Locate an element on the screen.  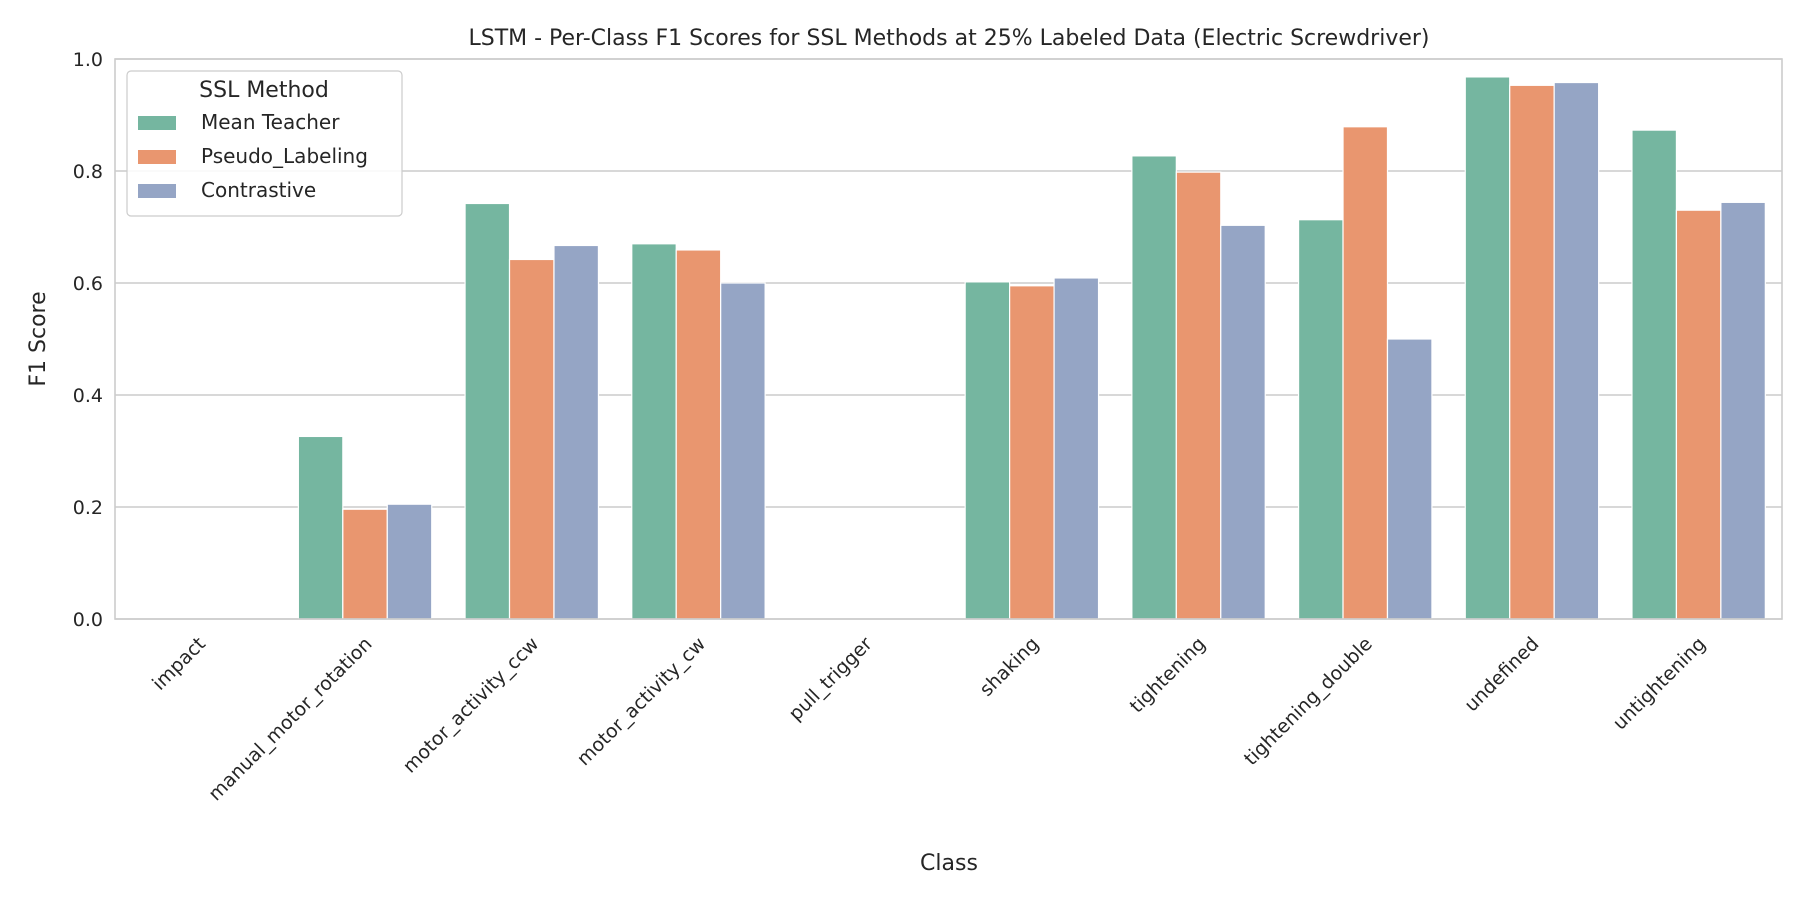
y-tick-label: 0.8 is located at coordinates (88, 172).